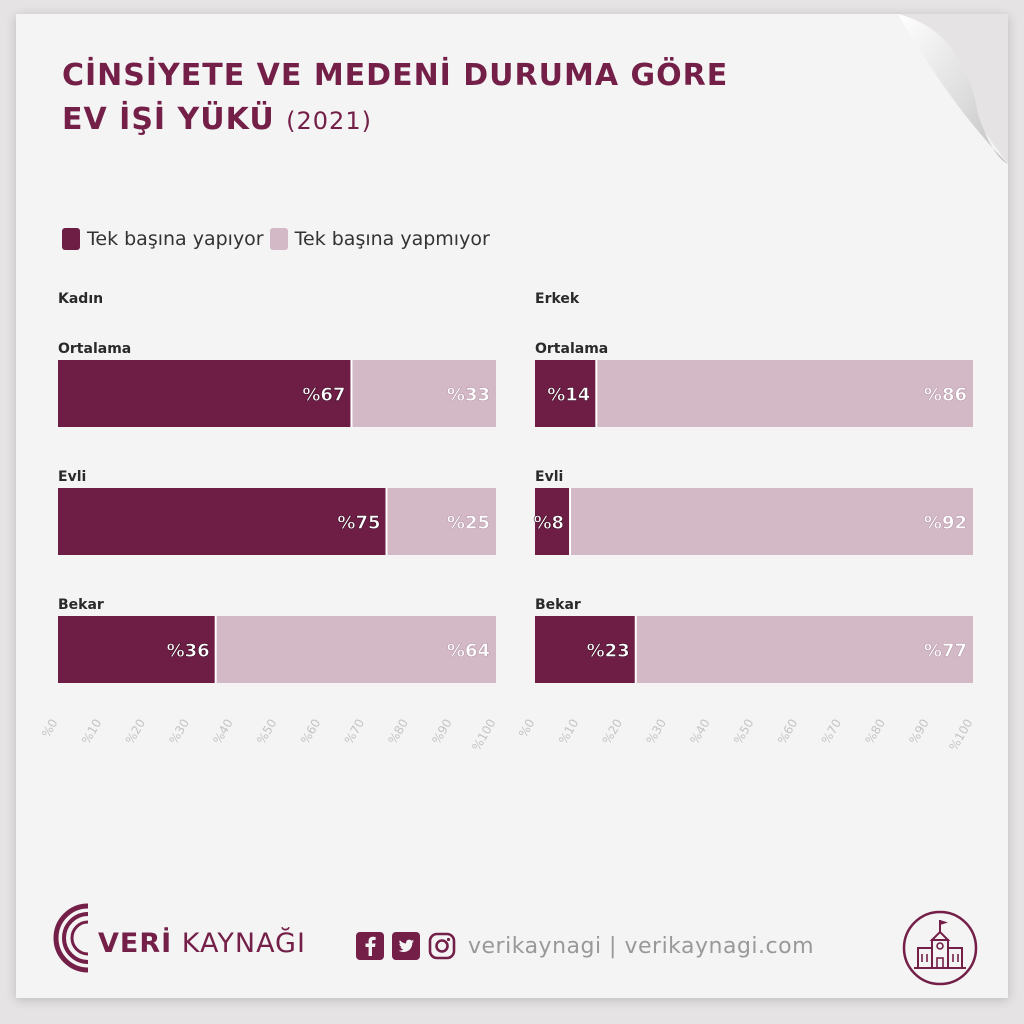 The width and height of the screenshot is (1024, 1024). I want to click on school-building-icon, so click(940, 948).